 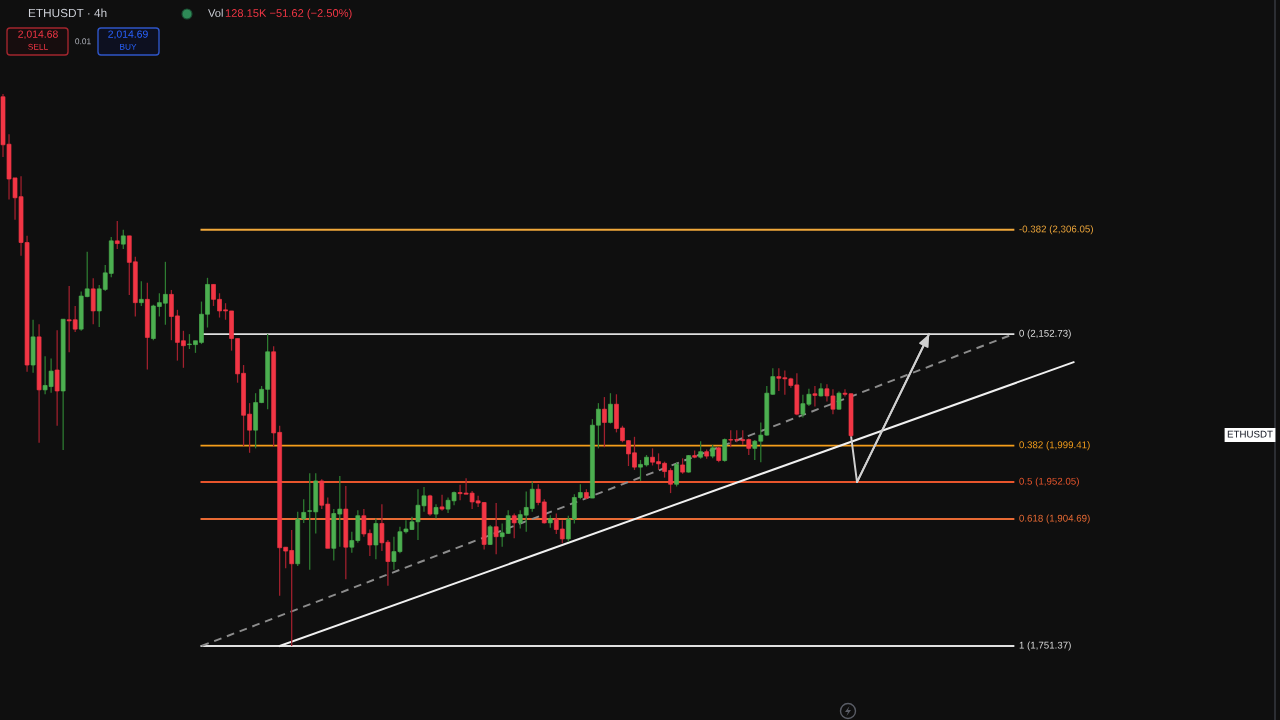 I want to click on series-label: 0.382 (1,999.41), so click(x=1054, y=446).